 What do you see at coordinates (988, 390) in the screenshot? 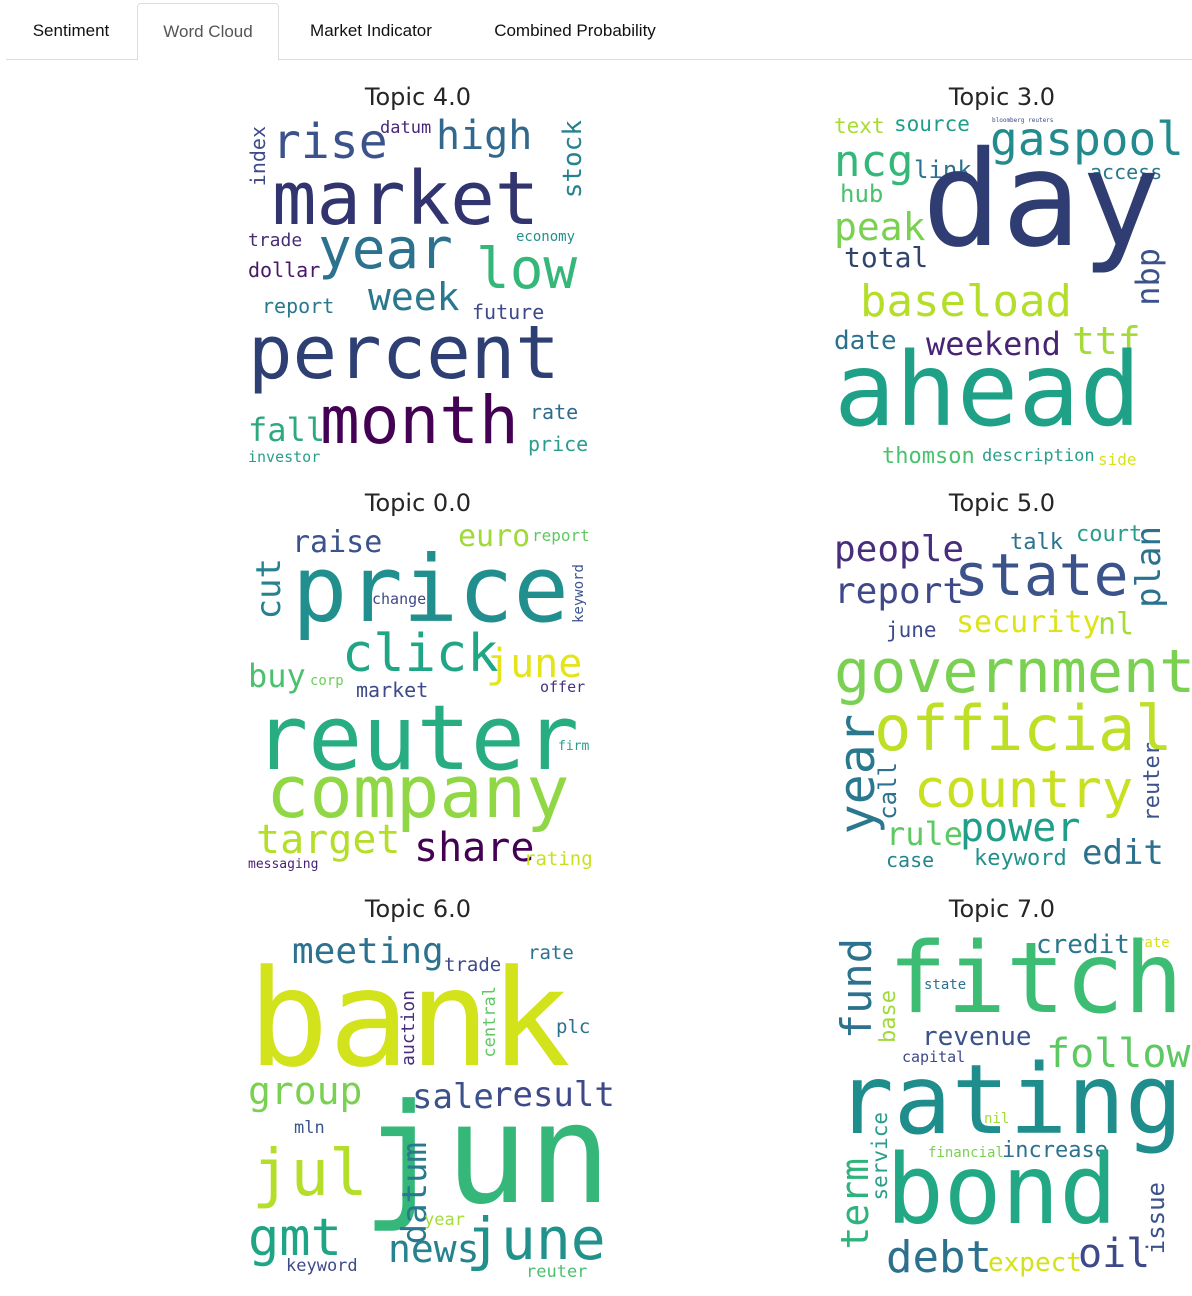
I see `cloud-word: ahead` at bounding box center [988, 390].